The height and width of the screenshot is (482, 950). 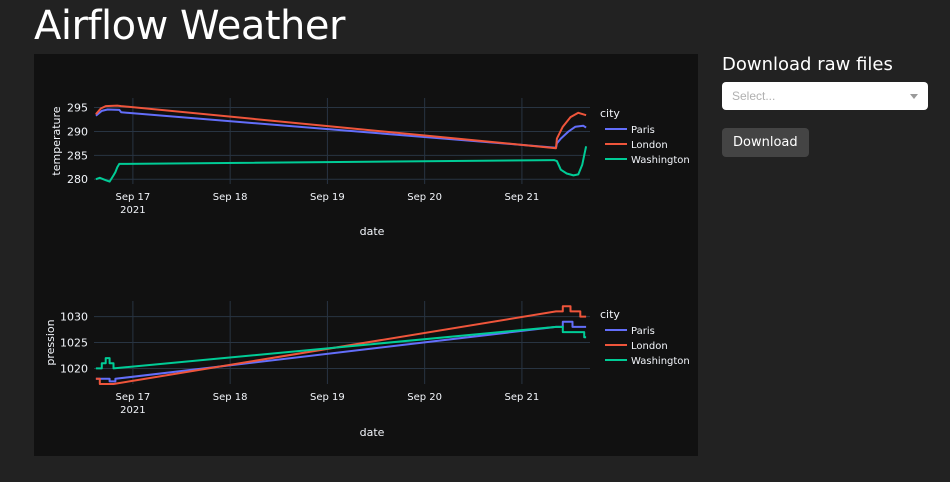 I want to click on y-tick-label: 1030, so click(x=74, y=317).